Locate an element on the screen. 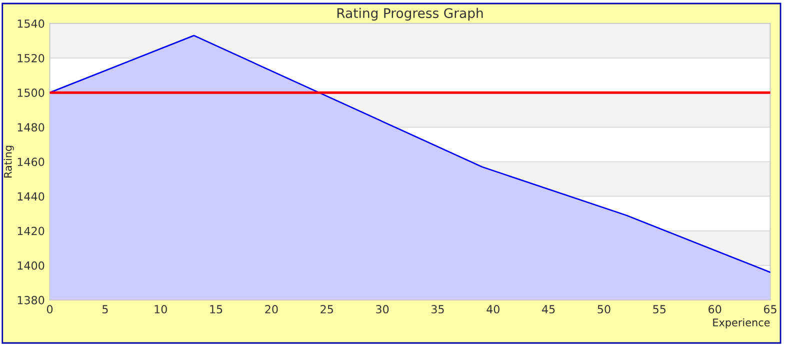 Image resolution: width=790 pixels, height=350 pixels. x-tick-label: 30 is located at coordinates (382, 309).